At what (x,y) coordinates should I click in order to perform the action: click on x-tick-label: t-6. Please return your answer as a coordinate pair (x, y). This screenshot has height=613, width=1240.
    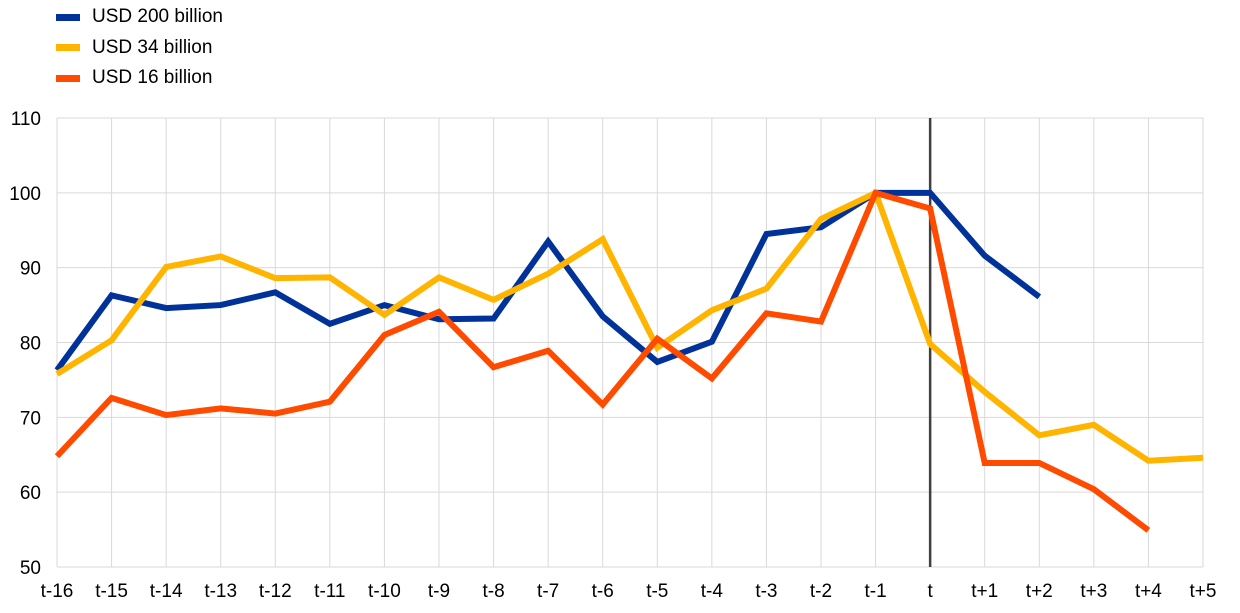
    Looking at the image, I should click on (603, 591).